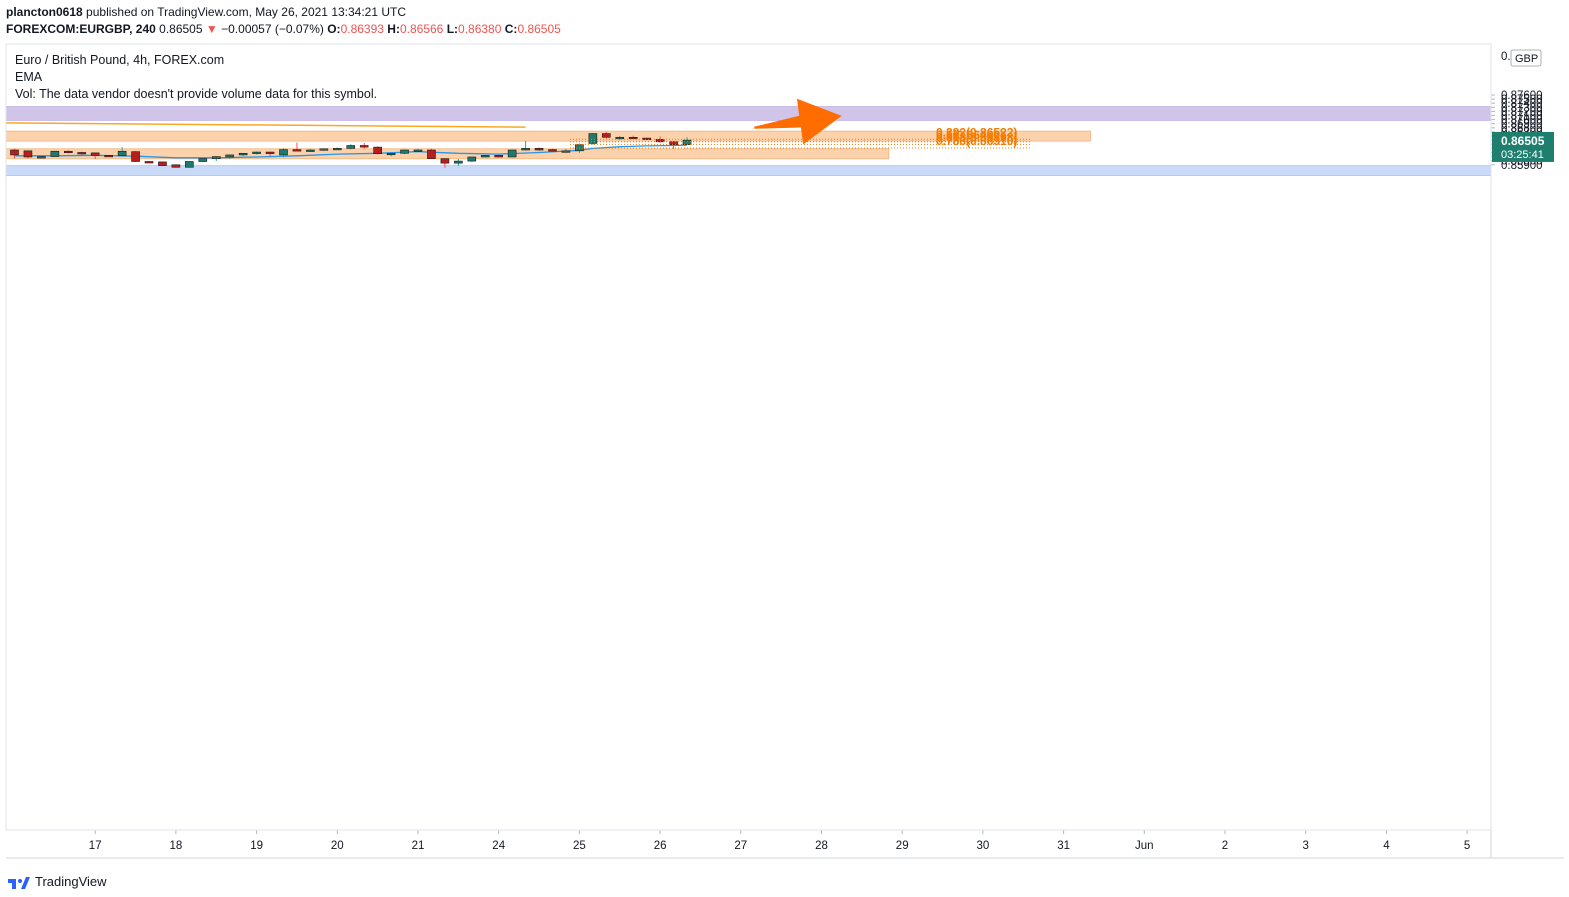 The height and width of the screenshot is (897, 1569). I want to click on currency-box, so click(1526, 58).